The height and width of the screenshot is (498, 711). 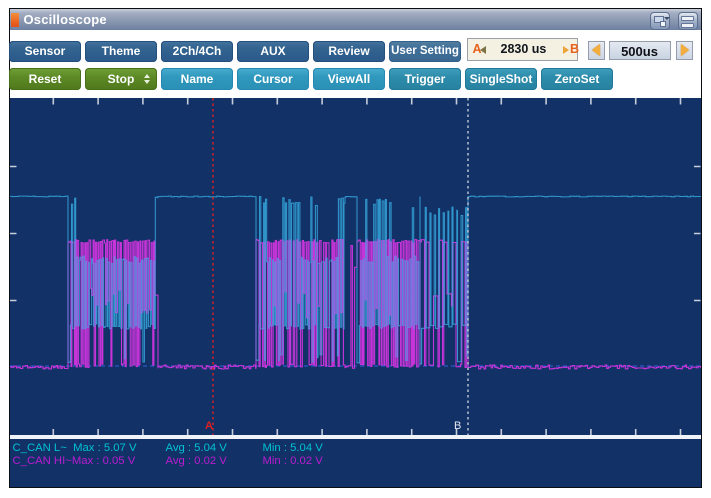 I want to click on svg-text: B, so click(x=457, y=426).